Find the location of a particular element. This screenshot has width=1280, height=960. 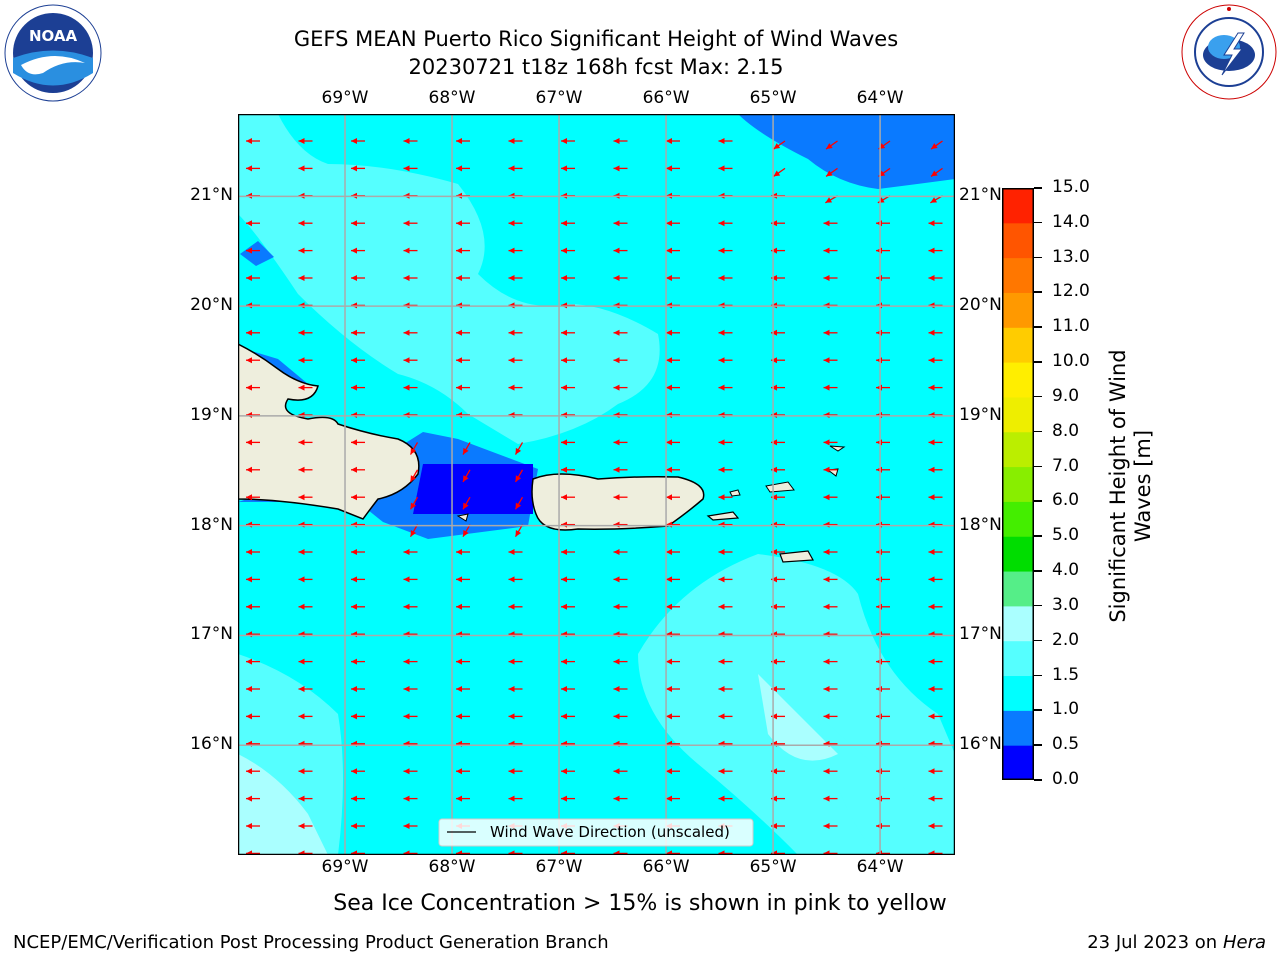

land-masses is located at coordinates (542, 453).